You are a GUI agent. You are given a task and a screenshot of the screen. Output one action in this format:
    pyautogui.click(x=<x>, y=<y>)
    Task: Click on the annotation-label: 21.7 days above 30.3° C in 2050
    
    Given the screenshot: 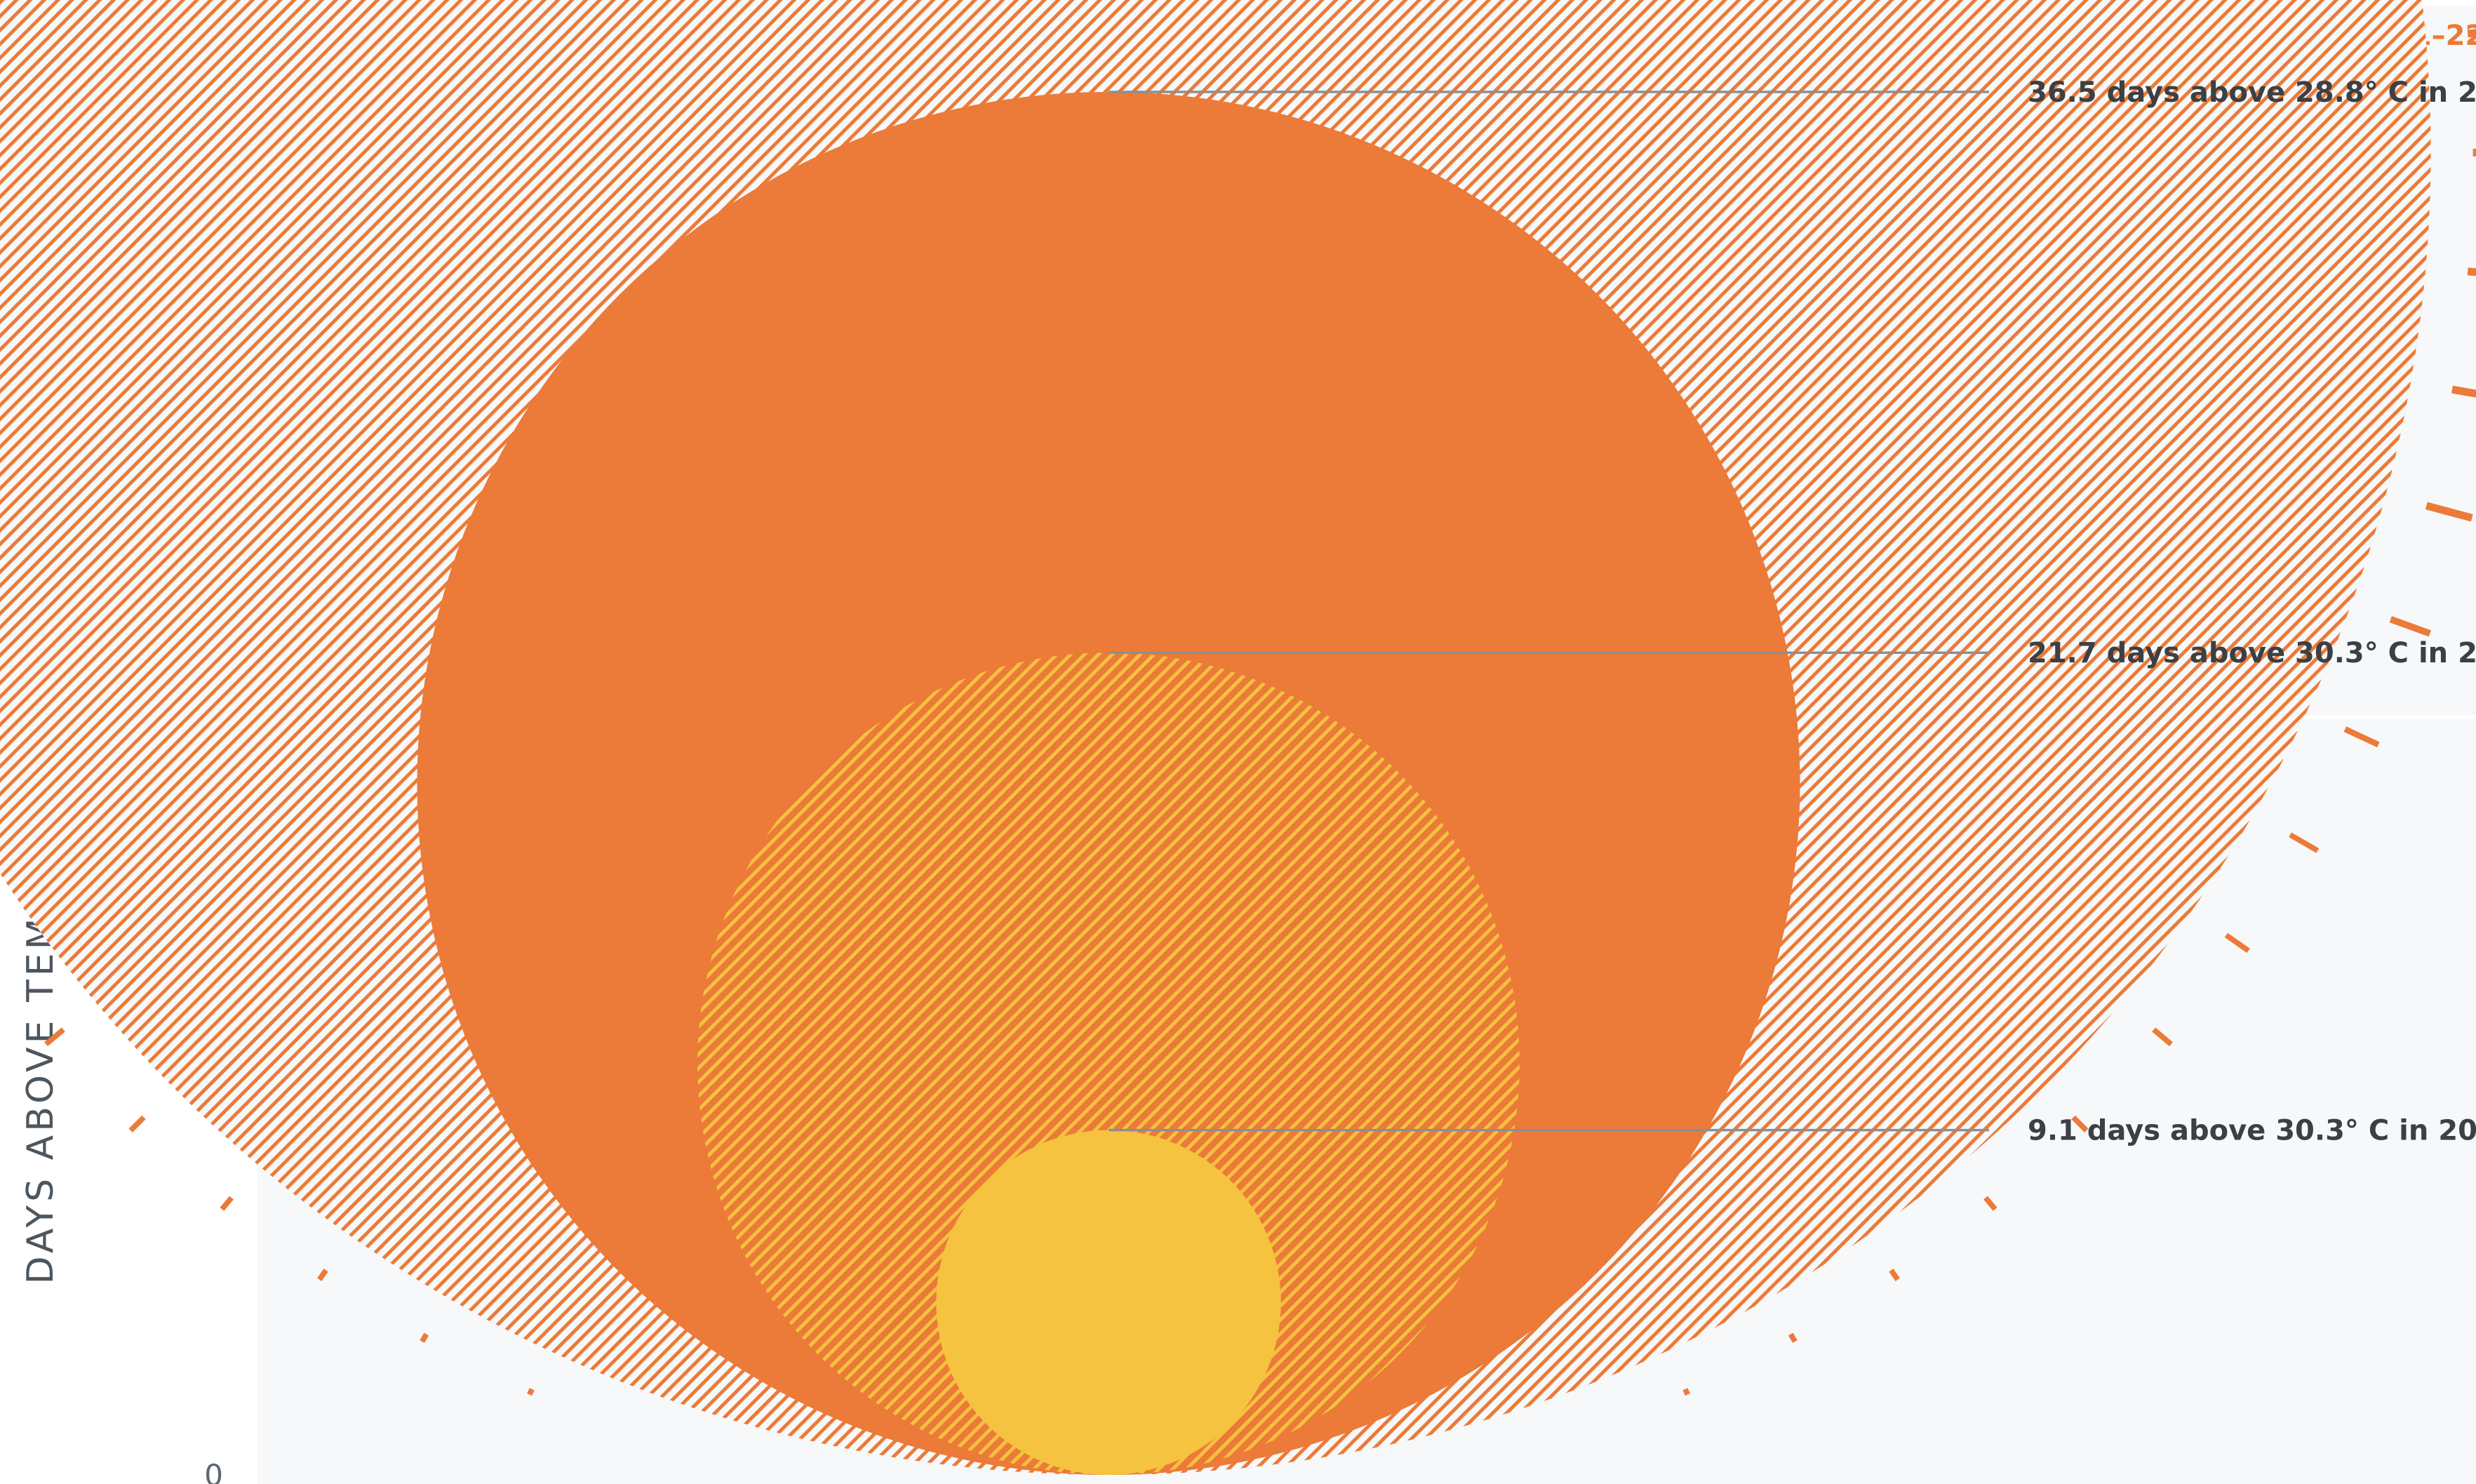 What is the action you would take?
    pyautogui.click(x=2252, y=653)
    